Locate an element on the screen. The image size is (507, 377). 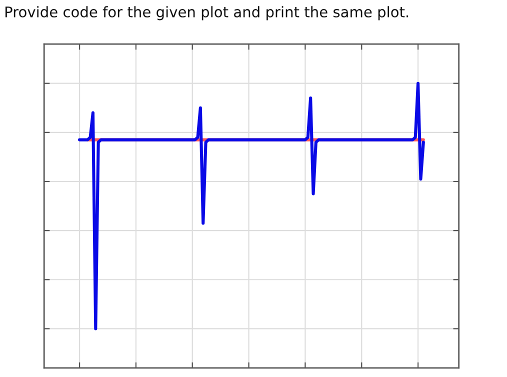
chart-title: Provide code for the given plot and print the same plot. is located at coordinates (206, 13).